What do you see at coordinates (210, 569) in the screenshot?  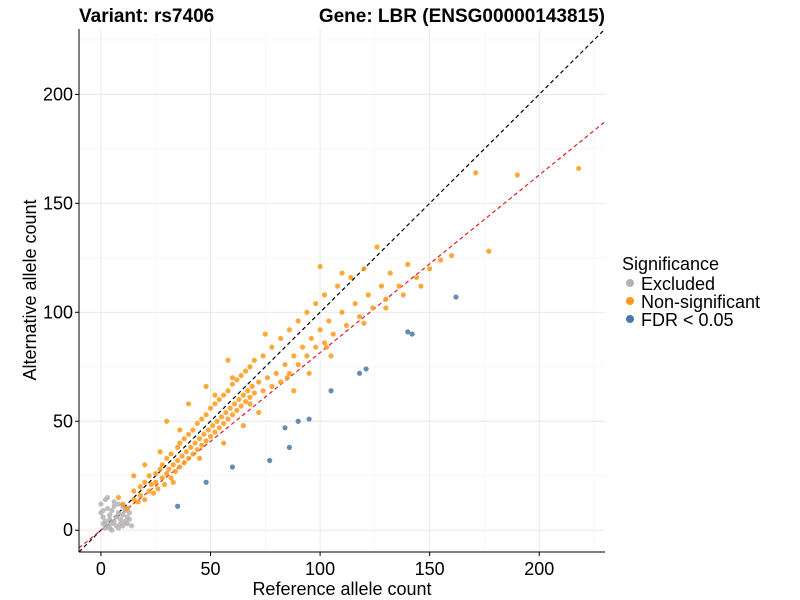 I see `x-tick-label: 50` at bounding box center [210, 569].